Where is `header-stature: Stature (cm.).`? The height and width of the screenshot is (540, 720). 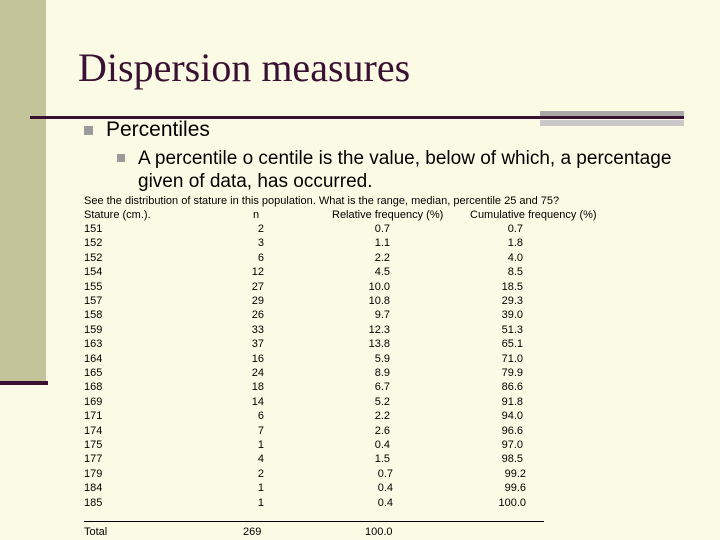
header-stature: Stature (cm.). is located at coordinates (117, 215).